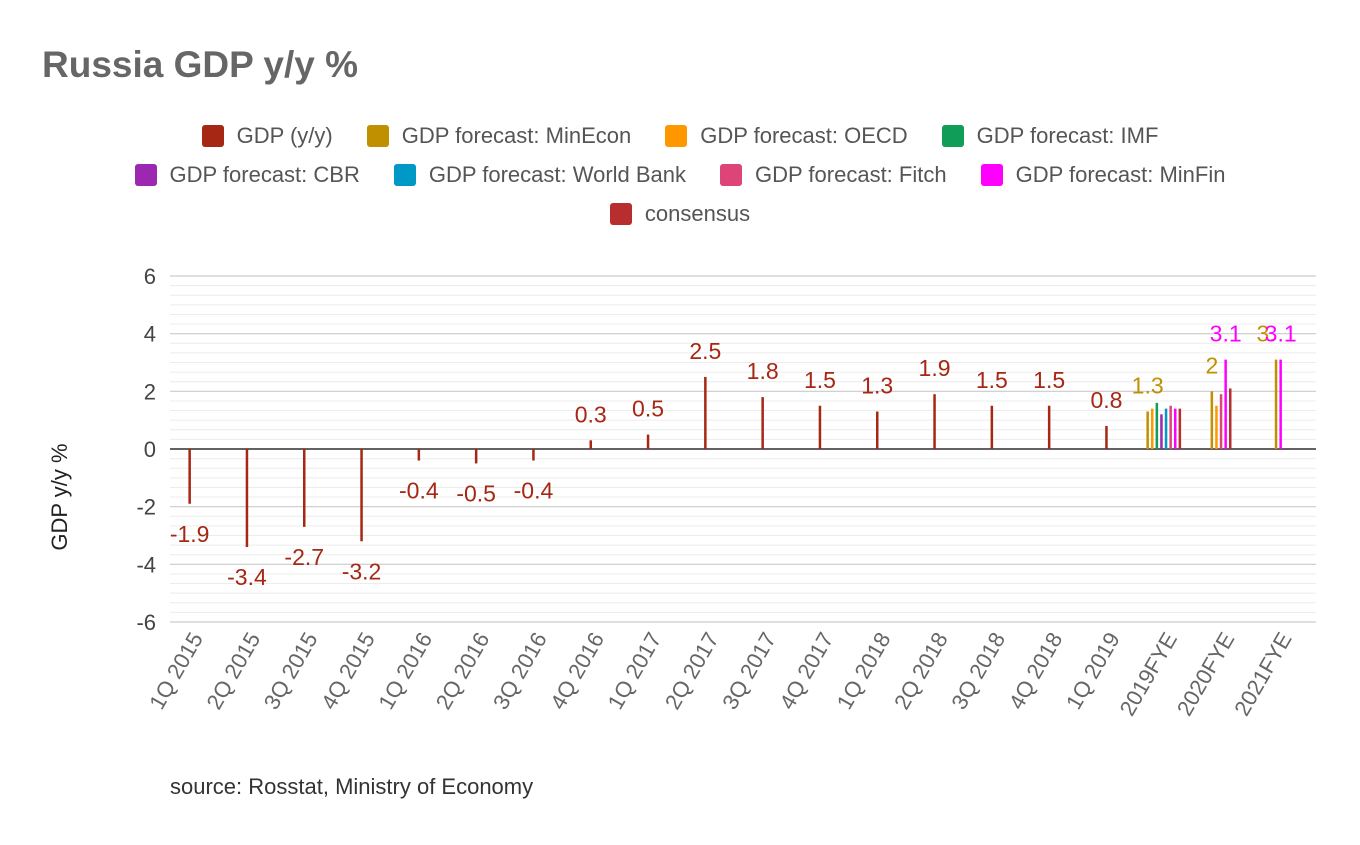 The width and height of the screenshot is (1360, 845). Describe the element at coordinates (820, 427) in the screenshot. I see `bar-gdp-y-y-4q-2017` at that location.